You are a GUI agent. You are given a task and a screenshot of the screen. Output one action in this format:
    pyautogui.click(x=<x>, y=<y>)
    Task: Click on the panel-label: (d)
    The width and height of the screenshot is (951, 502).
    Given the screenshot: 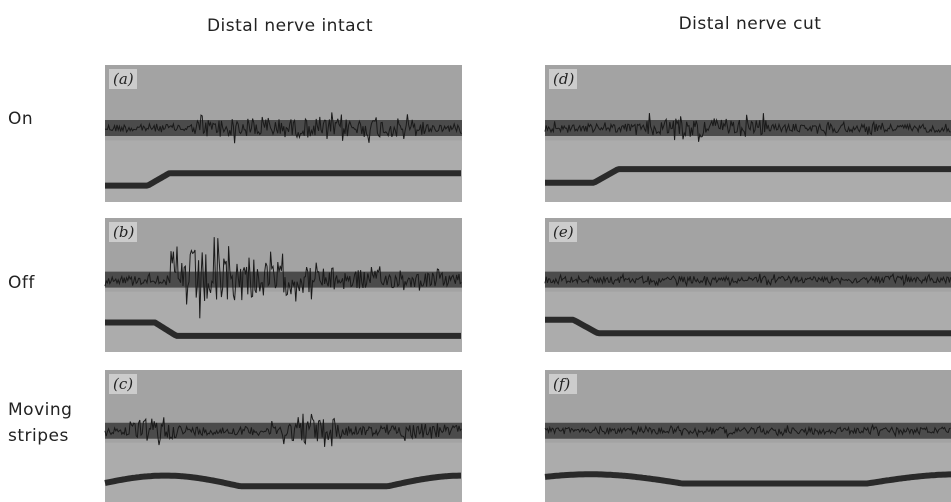 What is the action you would take?
    pyautogui.click(x=563, y=79)
    